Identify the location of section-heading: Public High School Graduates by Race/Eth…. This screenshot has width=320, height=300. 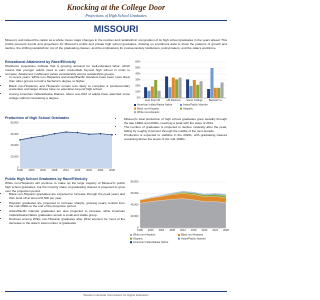
(46, 179).